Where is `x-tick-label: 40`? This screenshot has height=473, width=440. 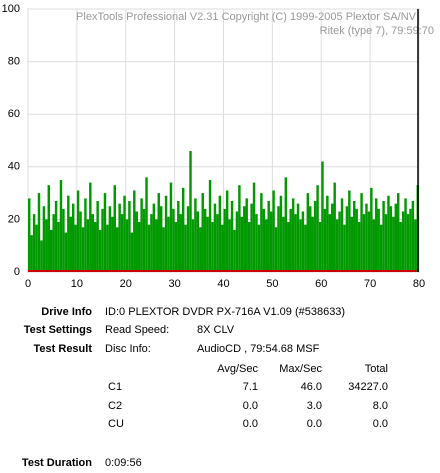 x-tick-label: 40 is located at coordinates (223, 284).